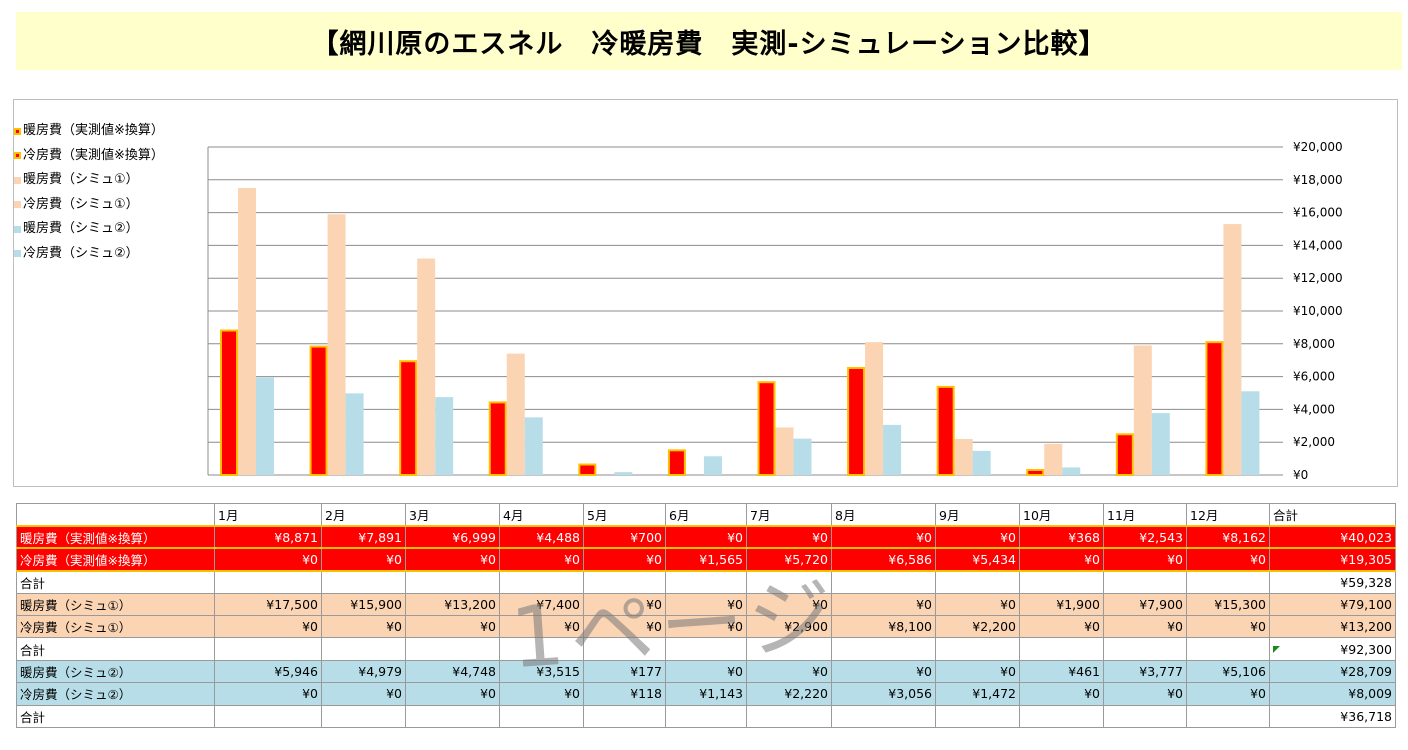 This screenshot has height=750, width=1408. What do you see at coordinates (452, 604) in the screenshot?
I see `table-cell: ¥13,200` at bounding box center [452, 604].